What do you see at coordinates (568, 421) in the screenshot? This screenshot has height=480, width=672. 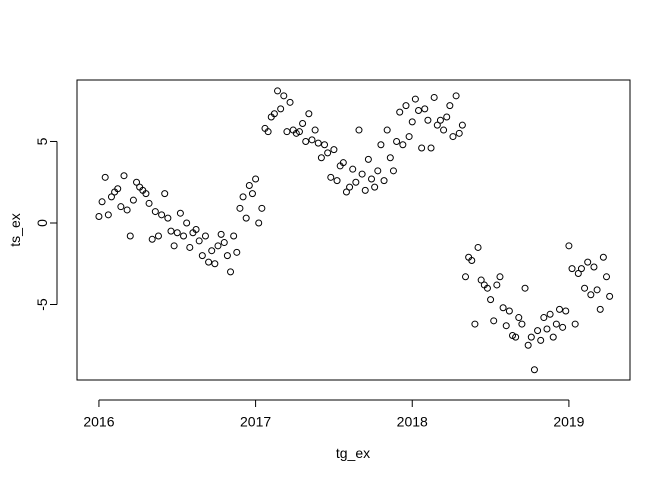 I see `x-tick-label: 2019` at bounding box center [568, 421].